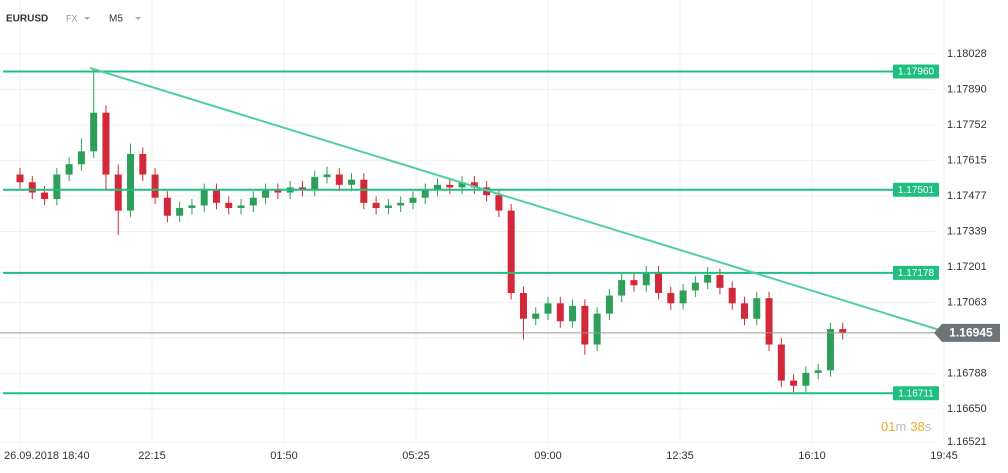  Describe the element at coordinates (152, 456) in the screenshot. I see `x-tick-label: 22:15` at that location.